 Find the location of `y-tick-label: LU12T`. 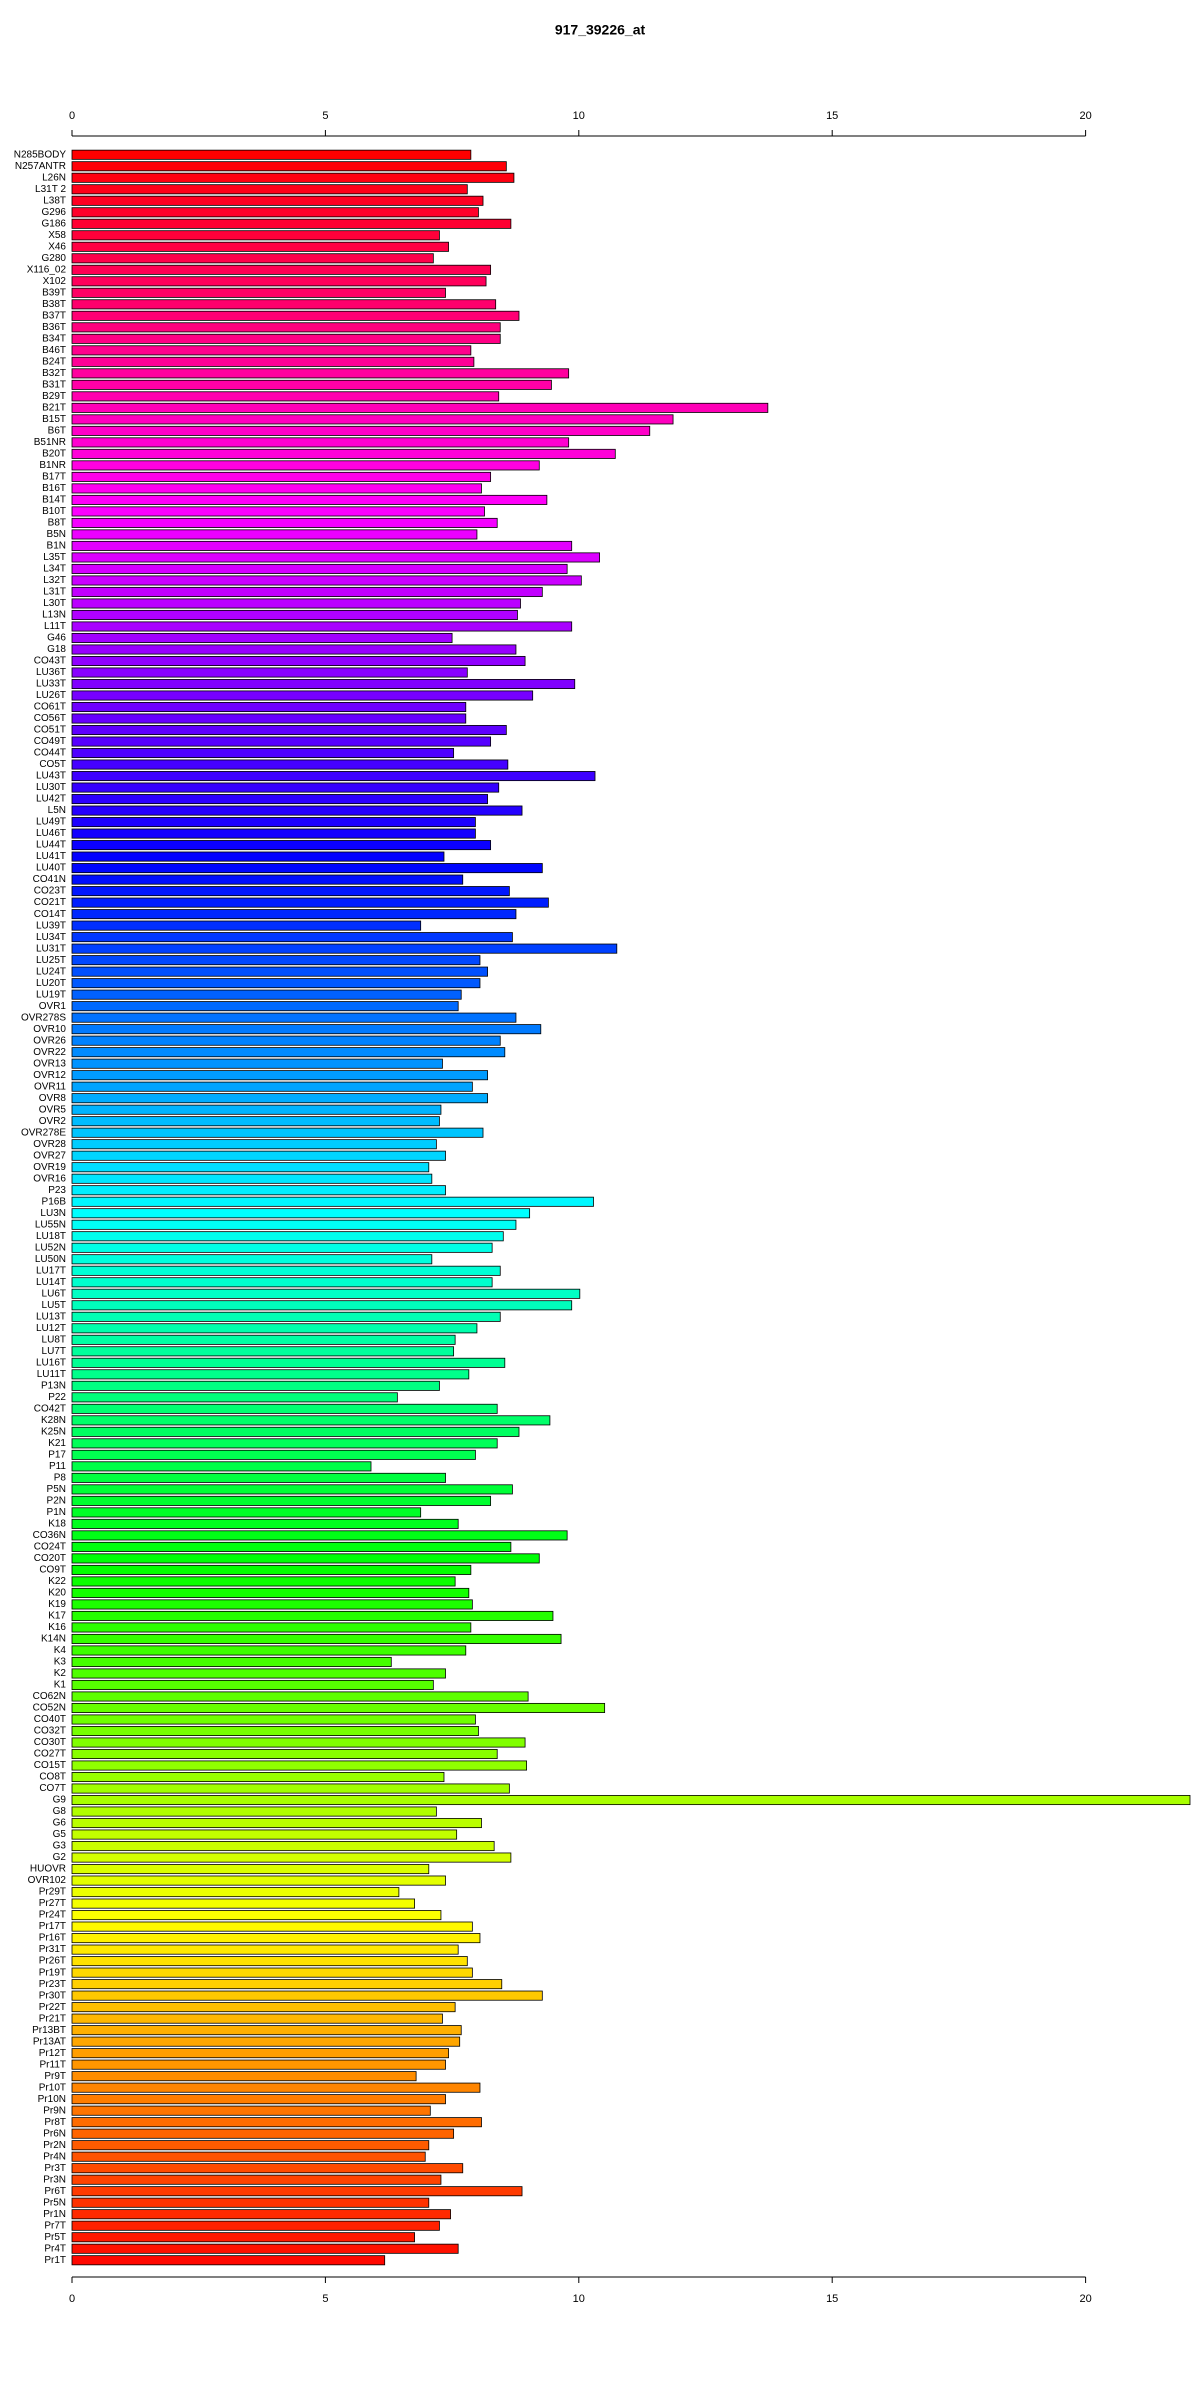

y-tick-label: LU12T is located at coordinates (51, 1328).